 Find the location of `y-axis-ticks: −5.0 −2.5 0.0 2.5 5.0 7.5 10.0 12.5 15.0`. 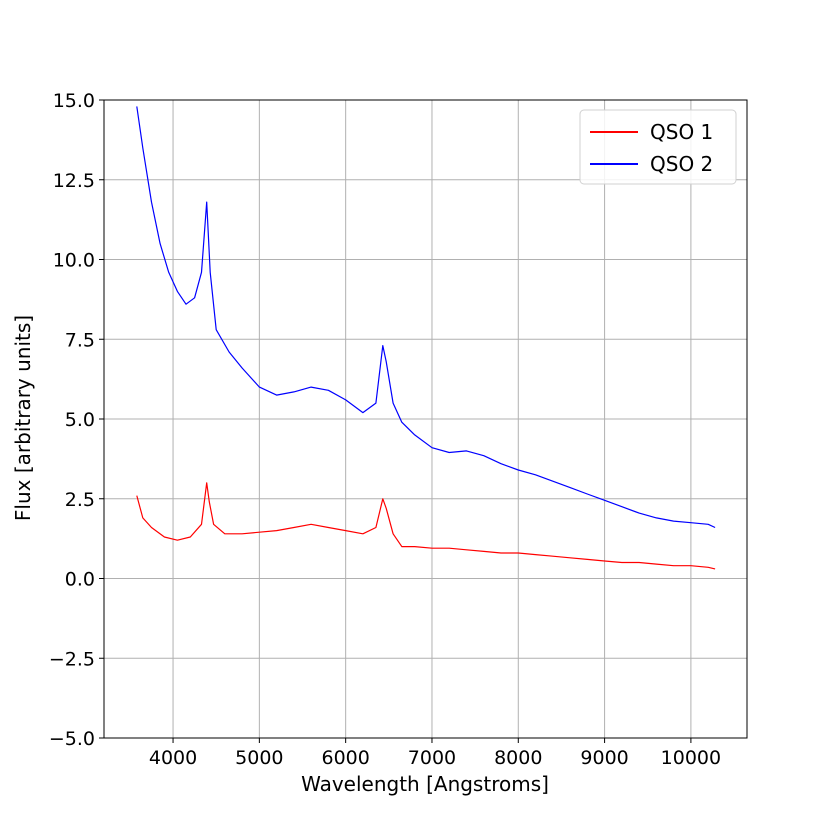

y-axis-ticks: −5.0 −2.5 0.0 2.5 5.0 7.5 10.0 12.5 15.0 is located at coordinates (76, 420).